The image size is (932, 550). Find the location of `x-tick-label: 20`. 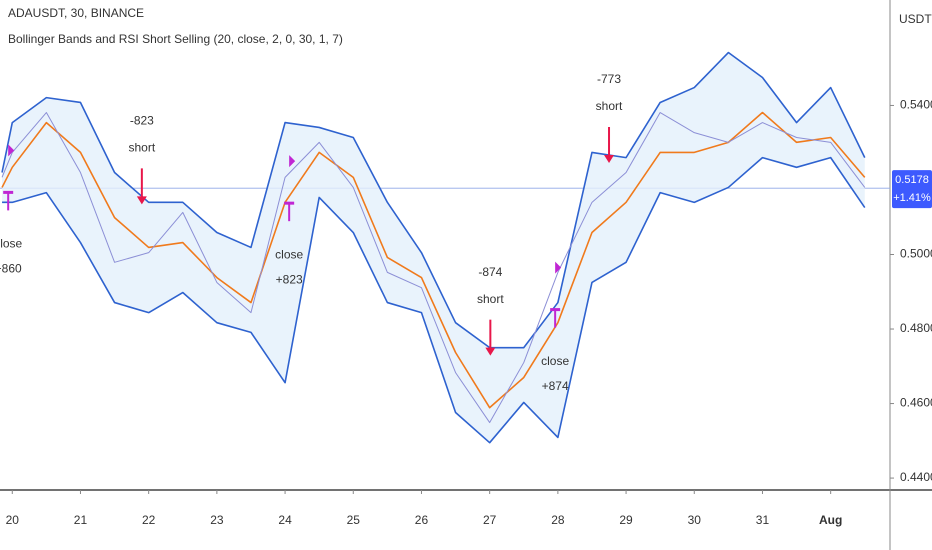

x-tick-label: 20 is located at coordinates (13, 520).